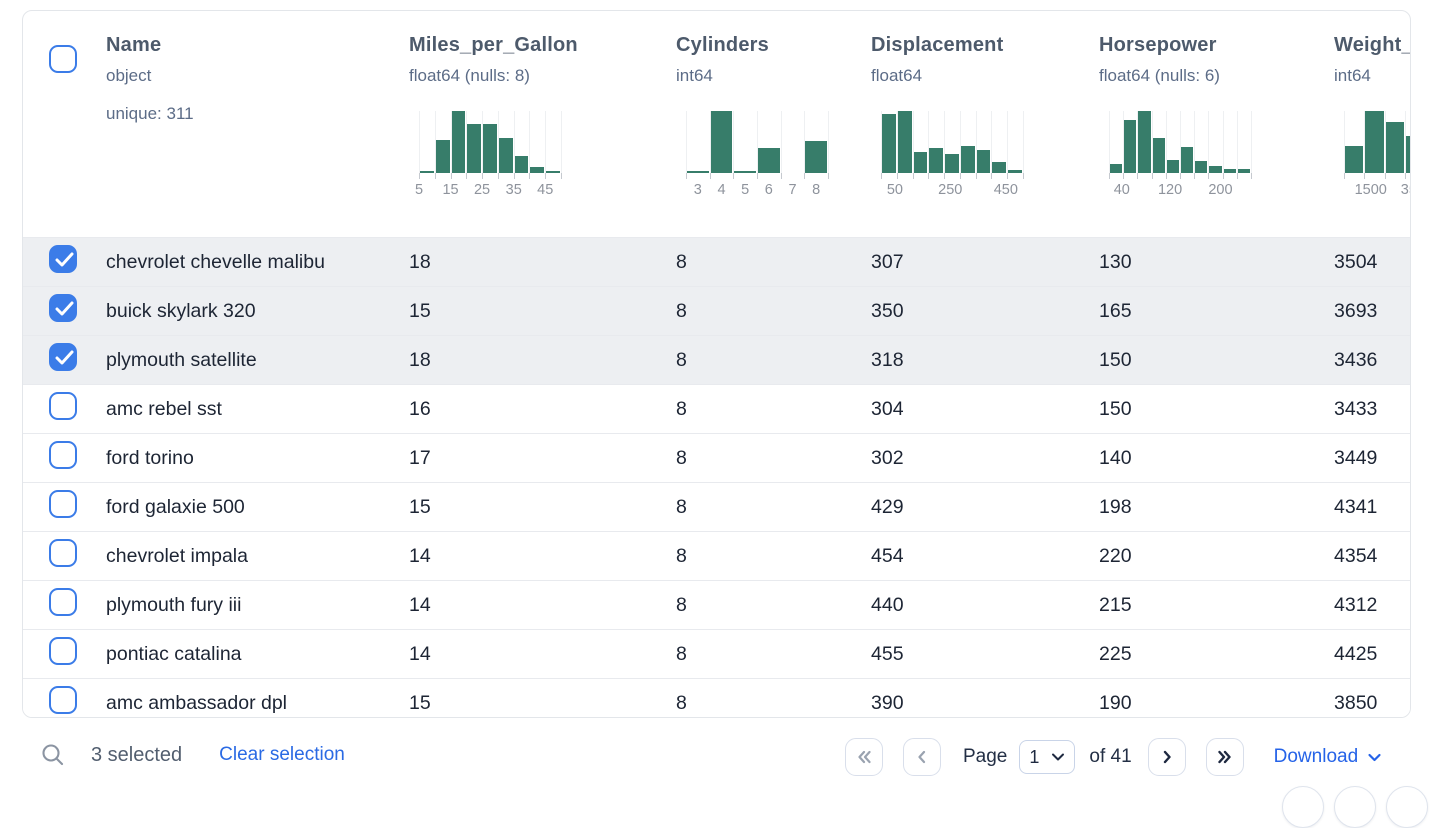 The width and height of the screenshot is (1436, 828). Describe the element at coordinates (1377, 154) in the screenshot. I see `histogram-weight: 1500 3500` at that location.